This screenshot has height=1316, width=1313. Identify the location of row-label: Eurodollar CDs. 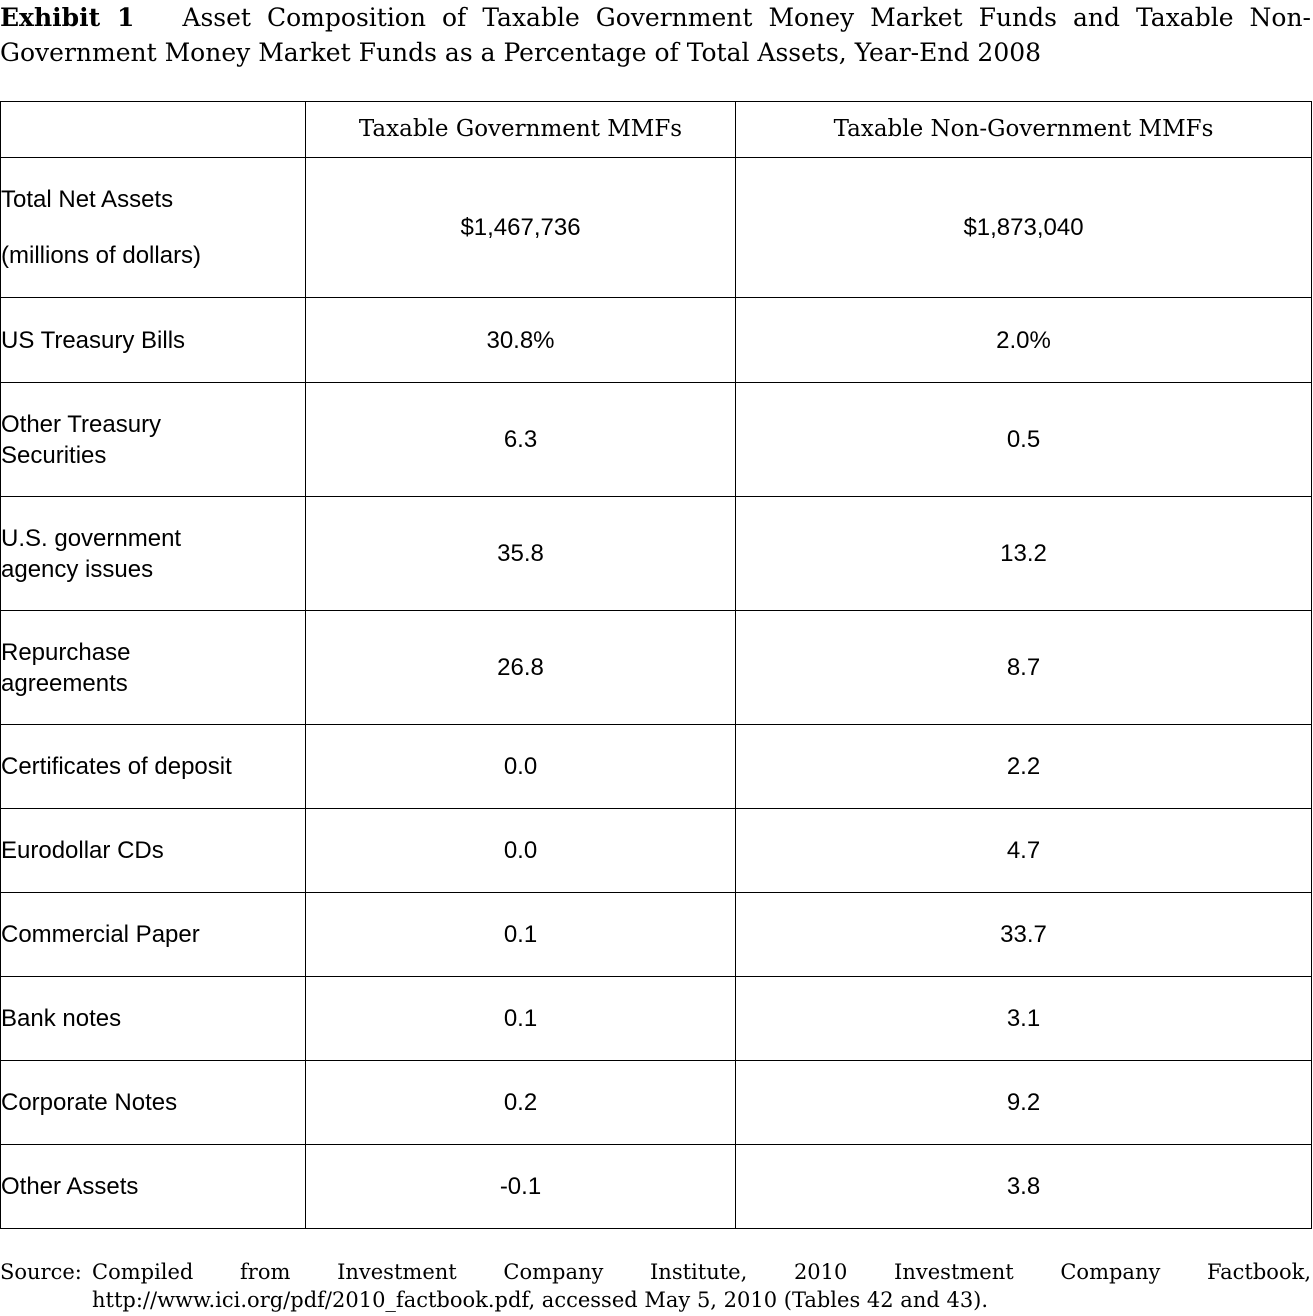
(153, 850).